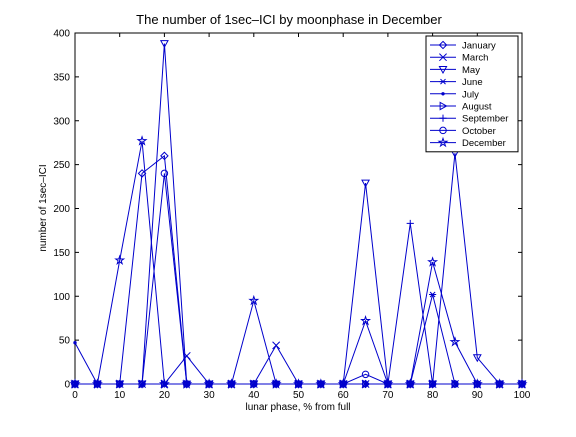  I want to click on legend-label: October, so click(479, 131).